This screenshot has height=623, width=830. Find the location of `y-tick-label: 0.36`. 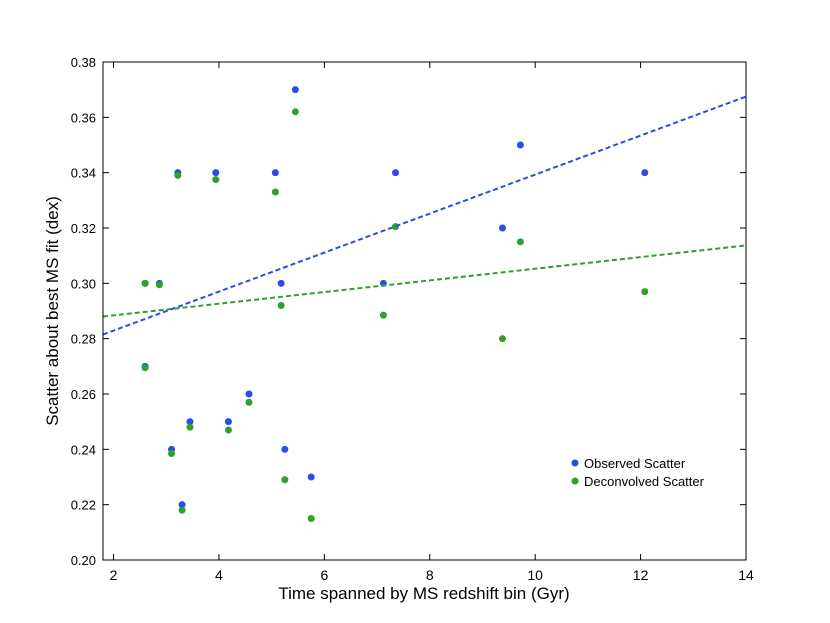

y-tick-label: 0.36 is located at coordinates (83, 117).